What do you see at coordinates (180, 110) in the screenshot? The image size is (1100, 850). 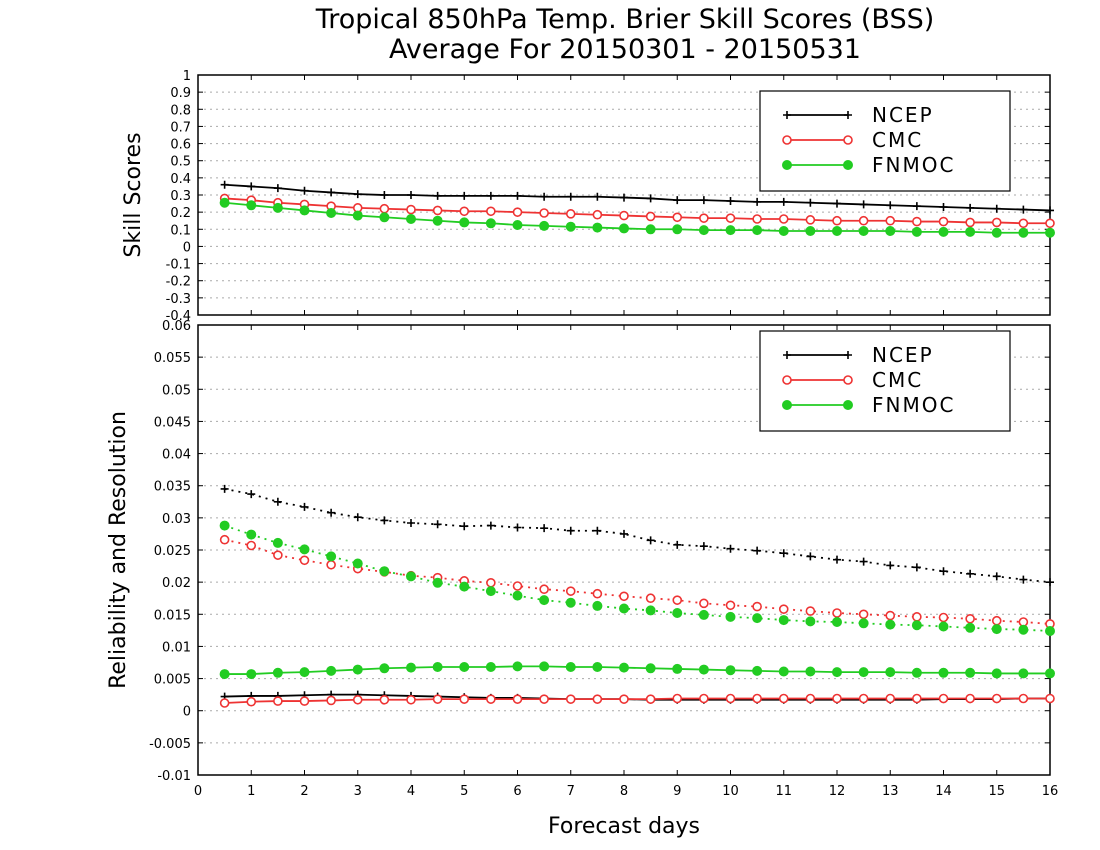 I see `y-tick-label: 0.8` at bounding box center [180, 110].